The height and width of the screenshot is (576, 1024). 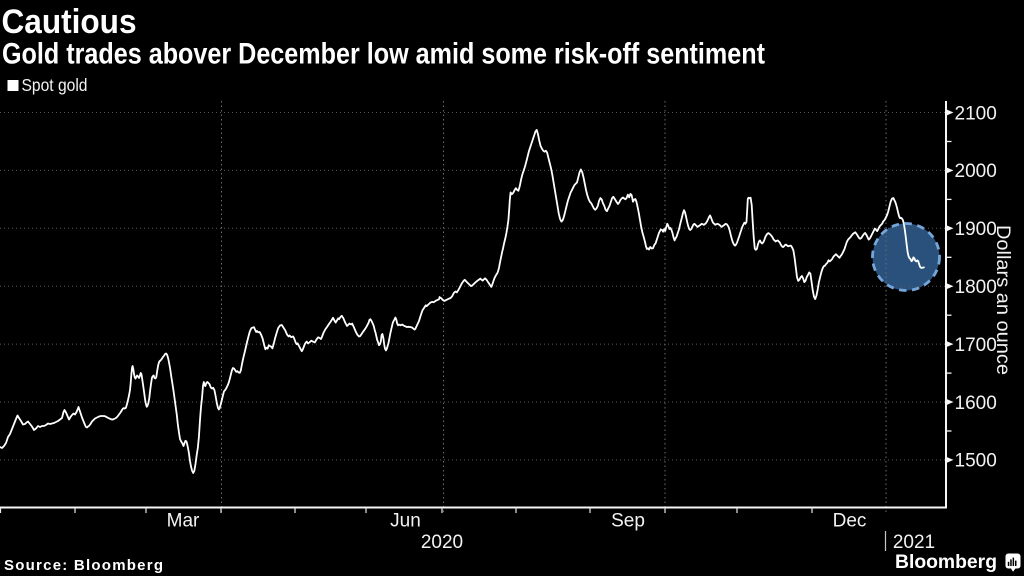 What do you see at coordinates (1002, 300) in the screenshot?
I see `svg-text: Dollars an ounce` at bounding box center [1002, 300].